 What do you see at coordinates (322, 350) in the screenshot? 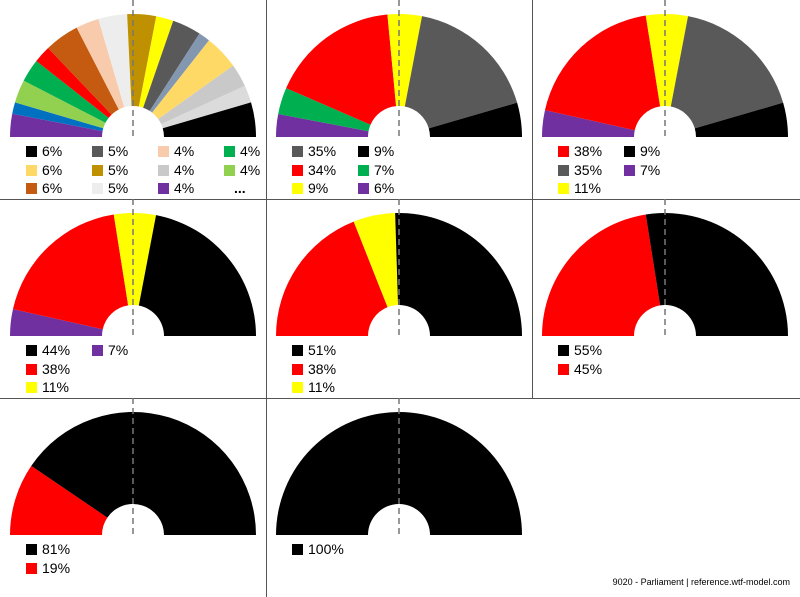
I see `legend-label: 51%` at bounding box center [322, 350].